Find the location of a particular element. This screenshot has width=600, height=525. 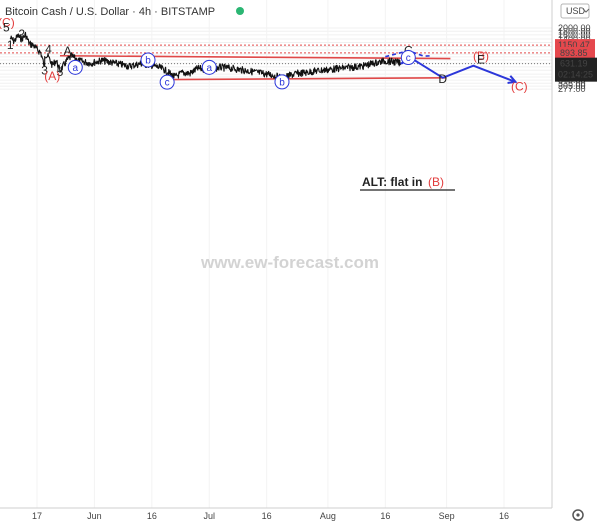

wave-label: 3 is located at coordinates (44, 70).